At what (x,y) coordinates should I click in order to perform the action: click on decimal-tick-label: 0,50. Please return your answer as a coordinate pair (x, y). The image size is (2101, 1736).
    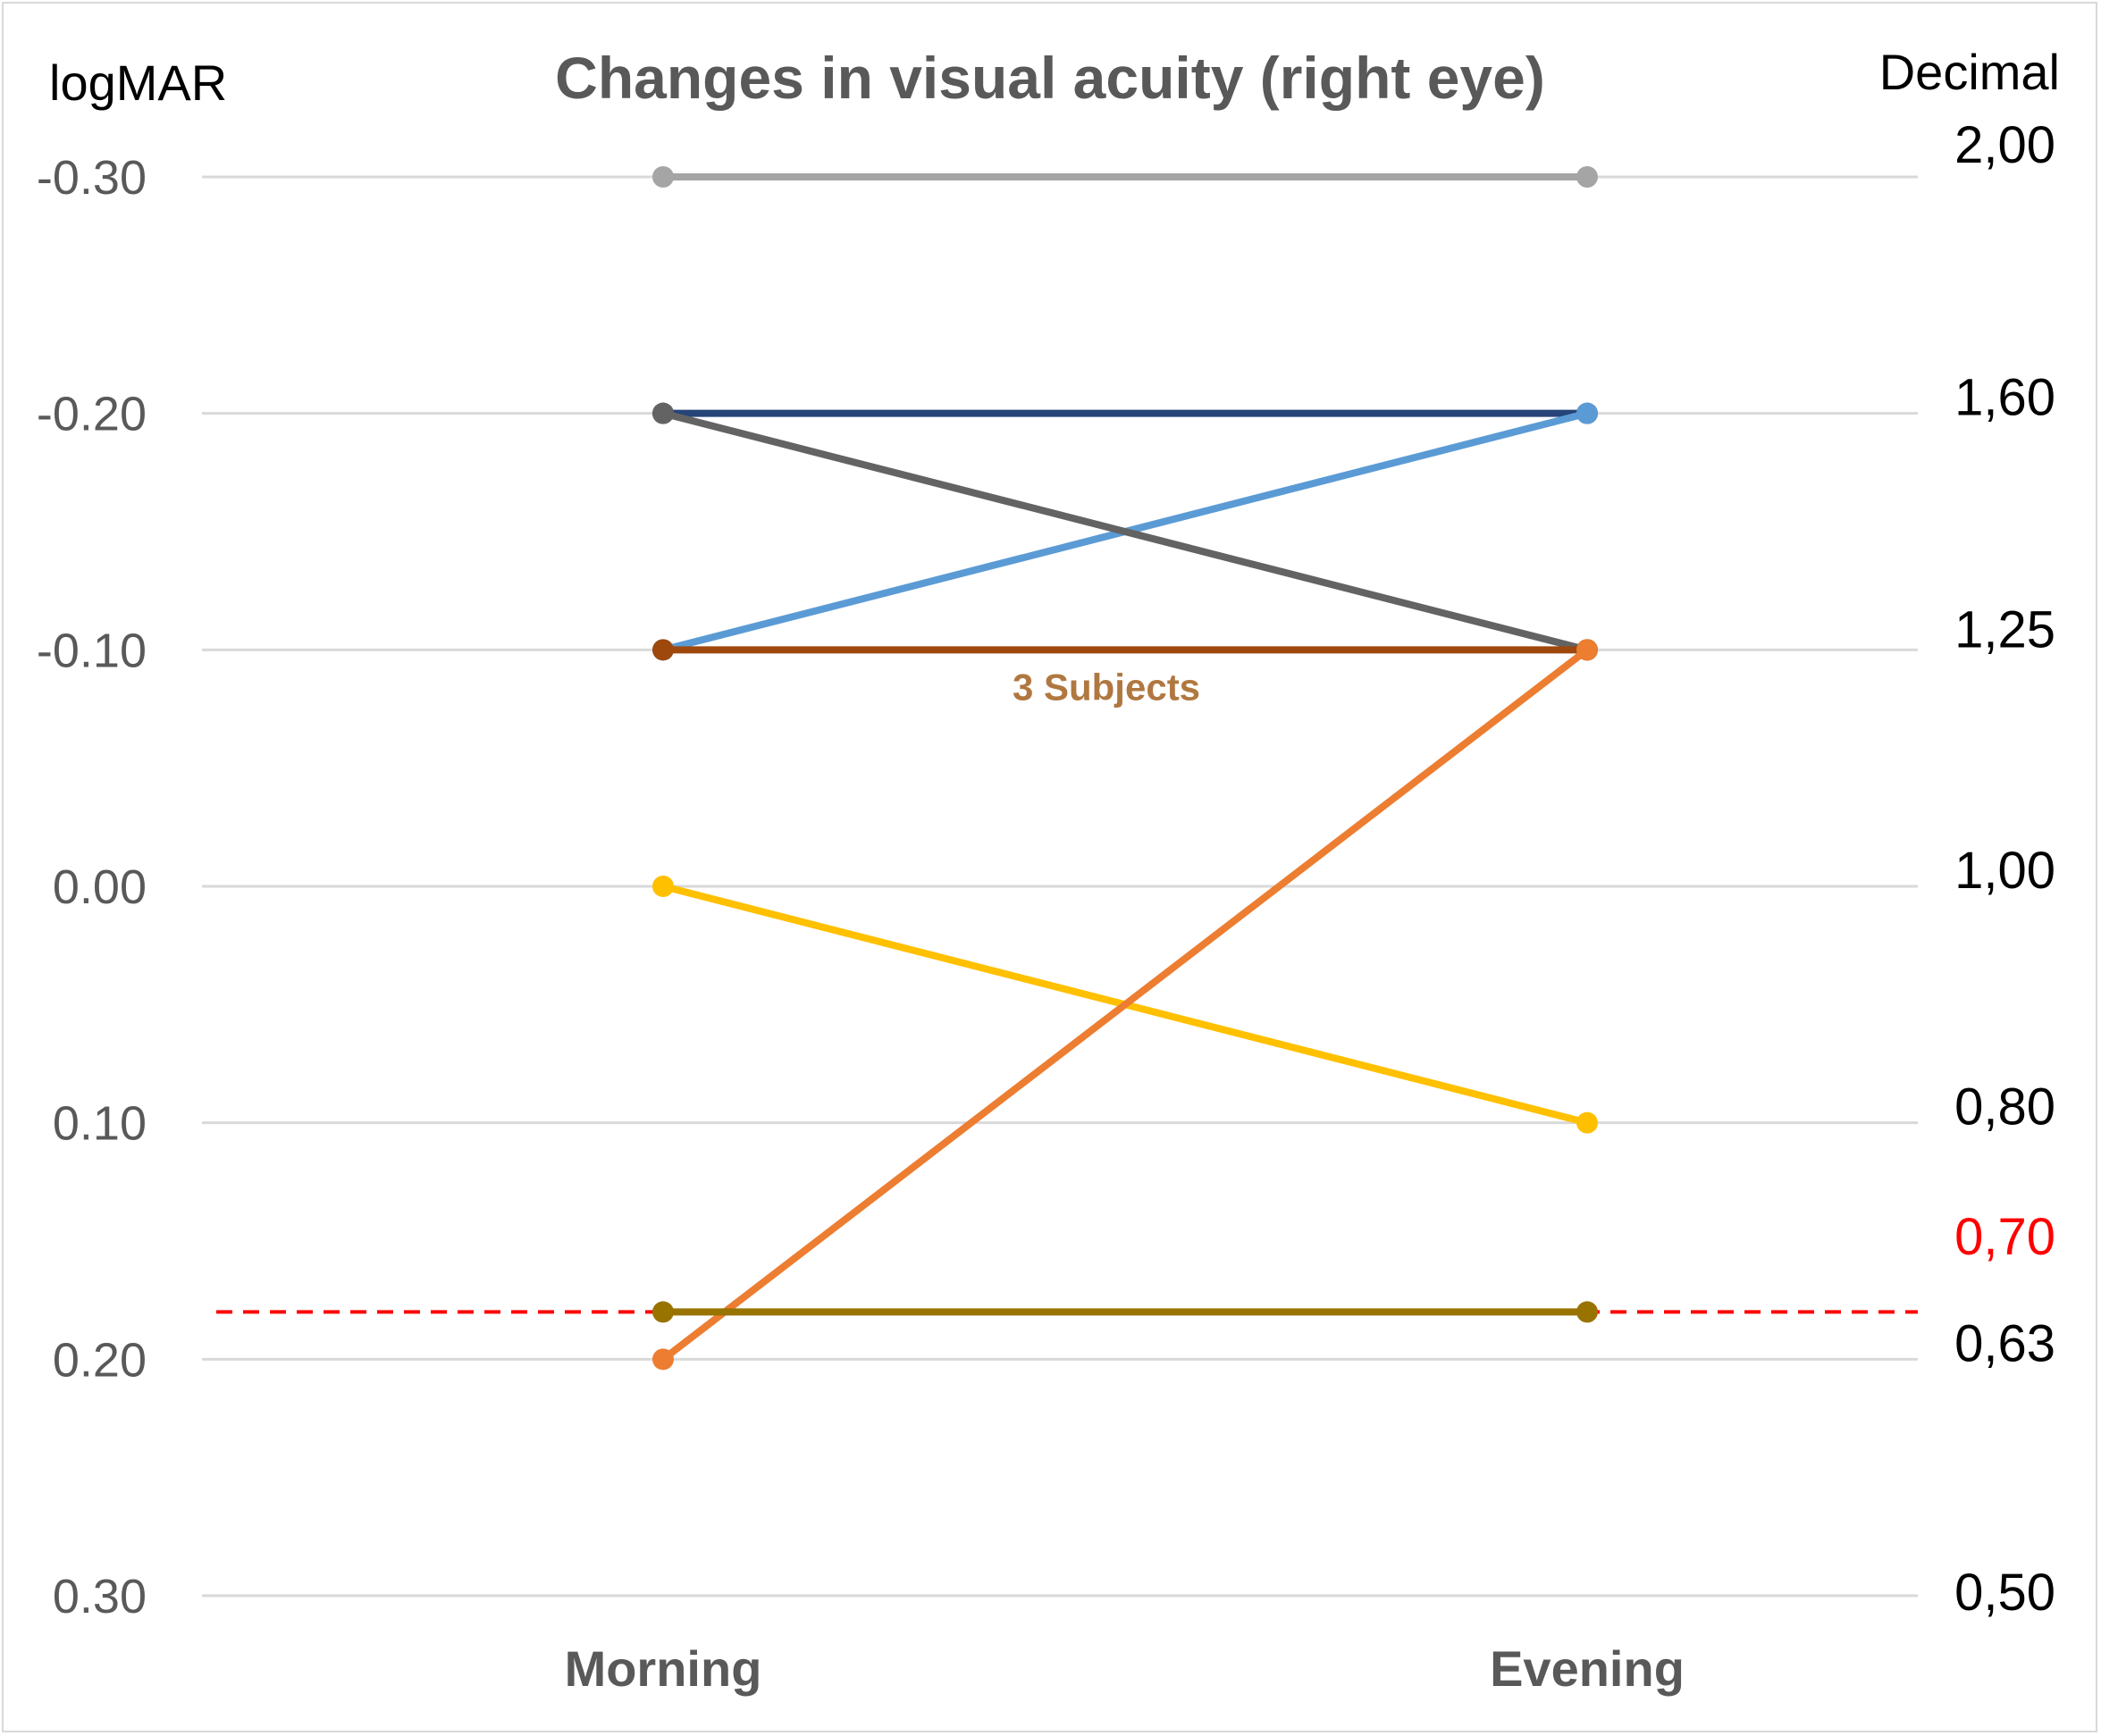
    Looking at the image, I should click on (2005, 1593).